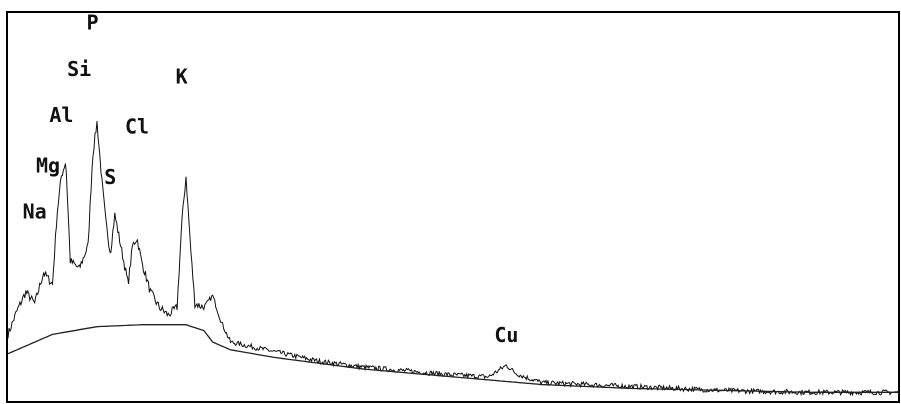 The image size is (901, 404). I want to click on peak-label-al: Al, so click(61, 115).